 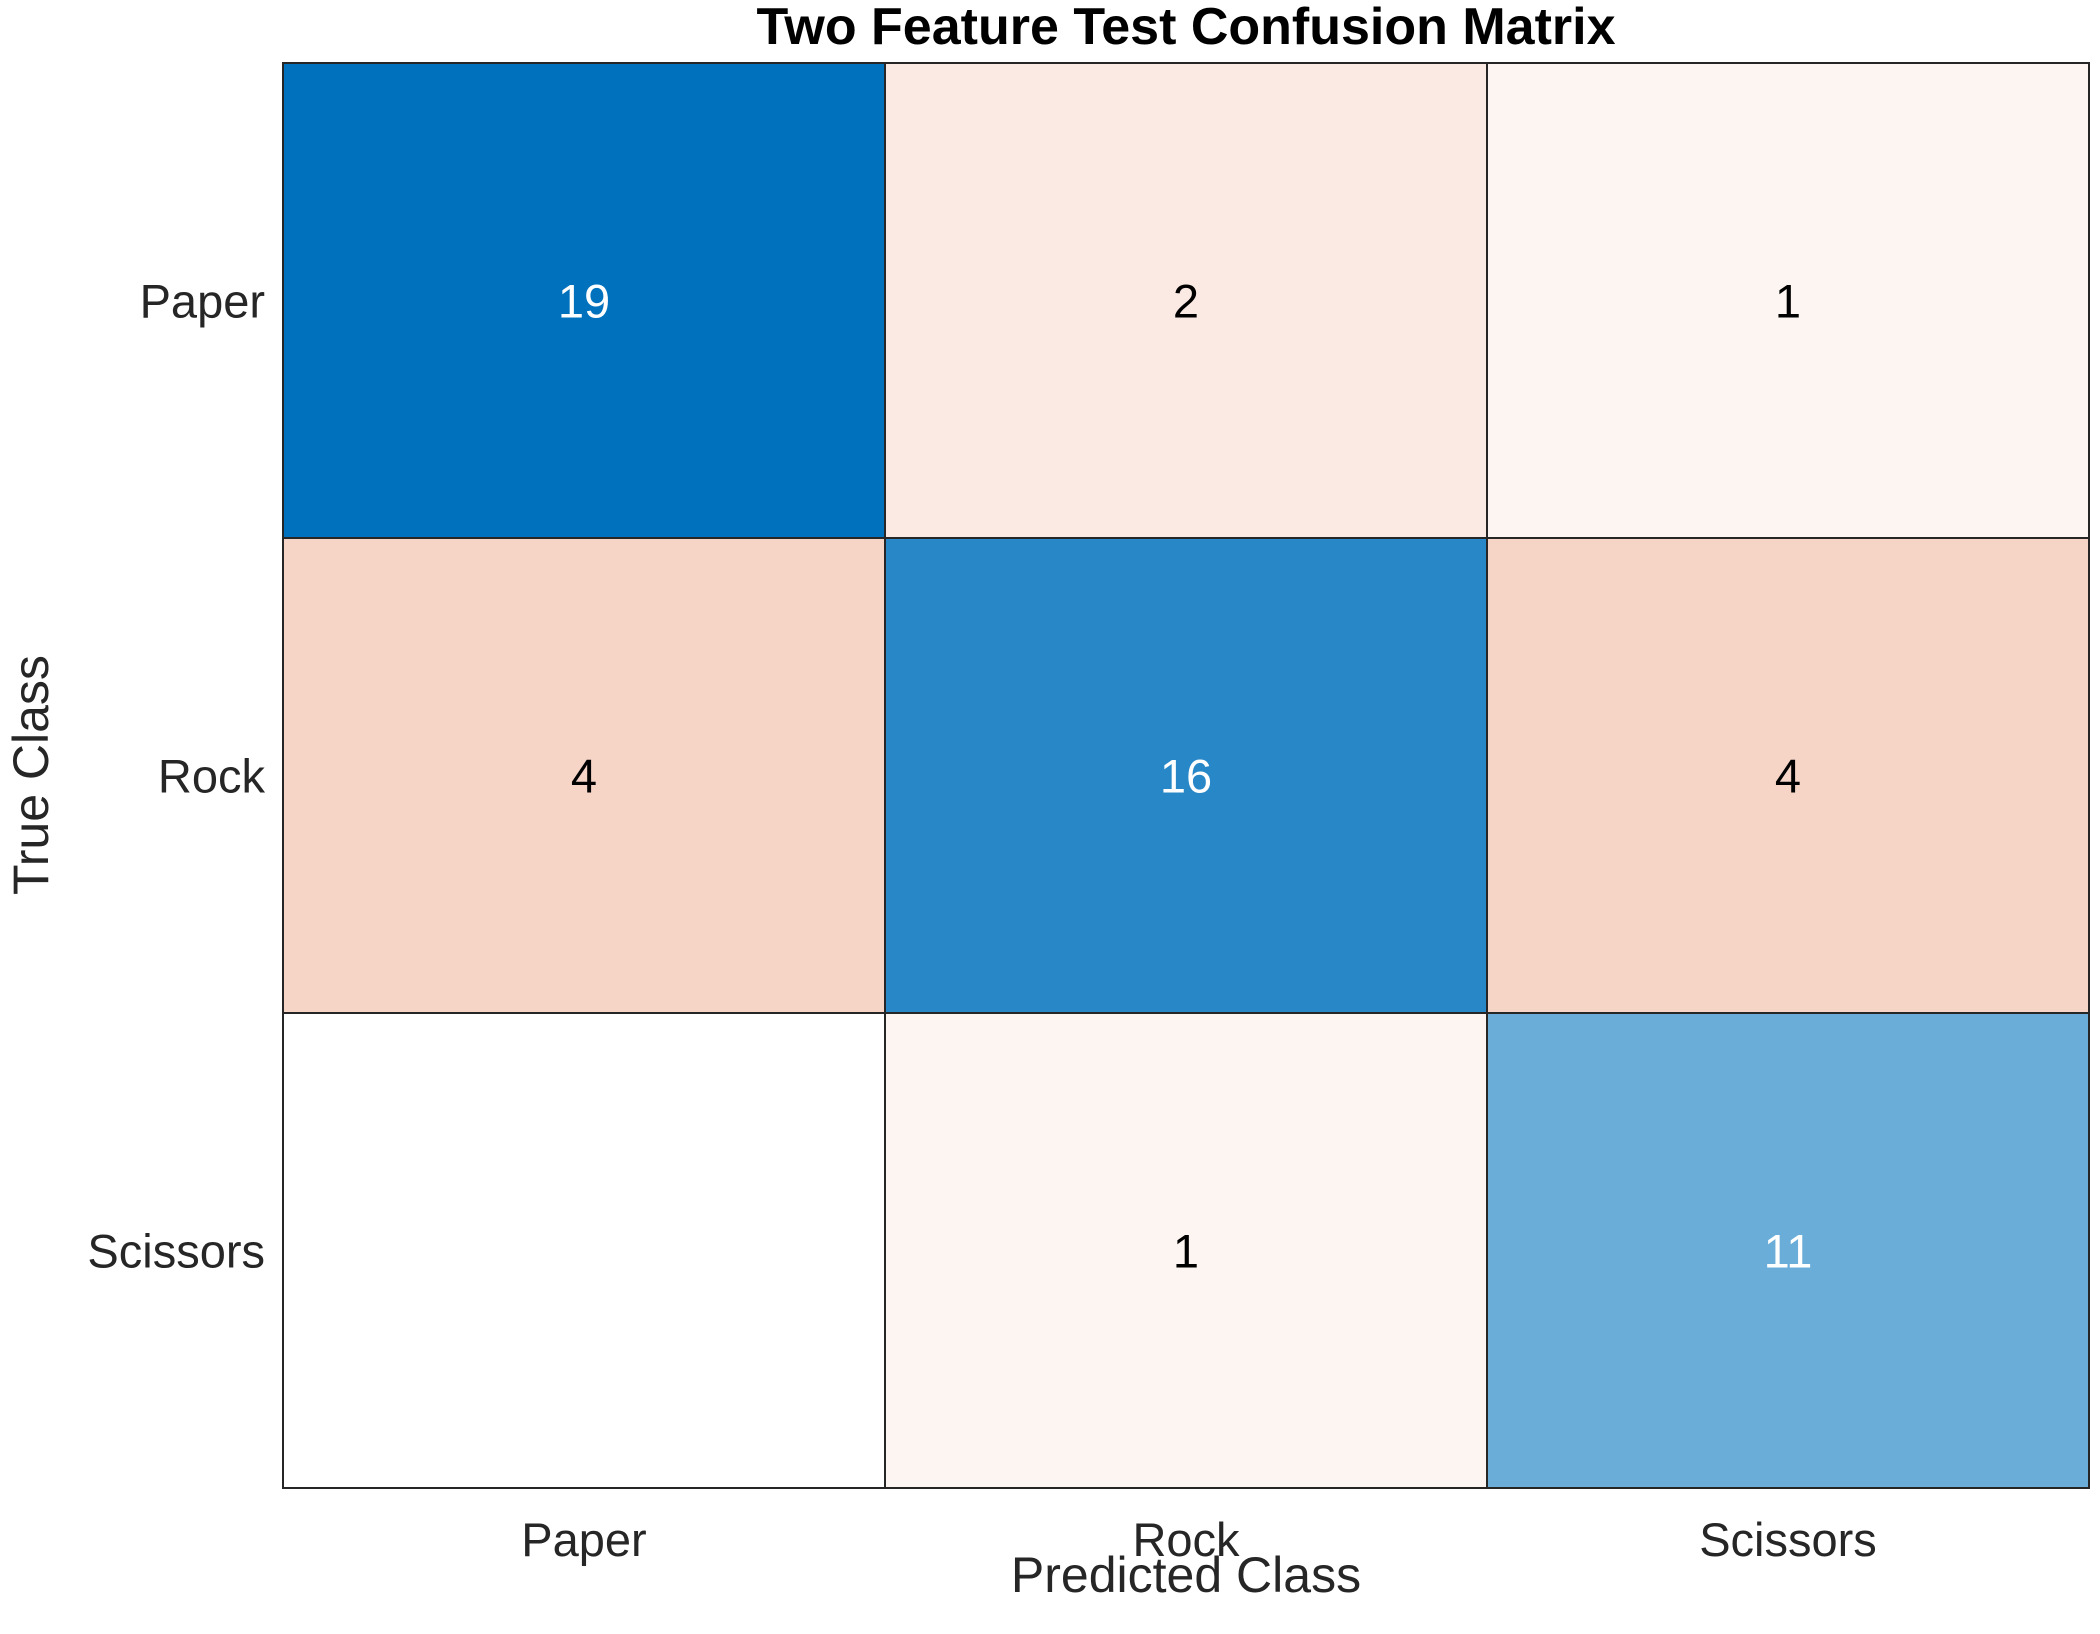 I want to click on cell-value-rock-rock: 16, so click(x=1186, y=776).